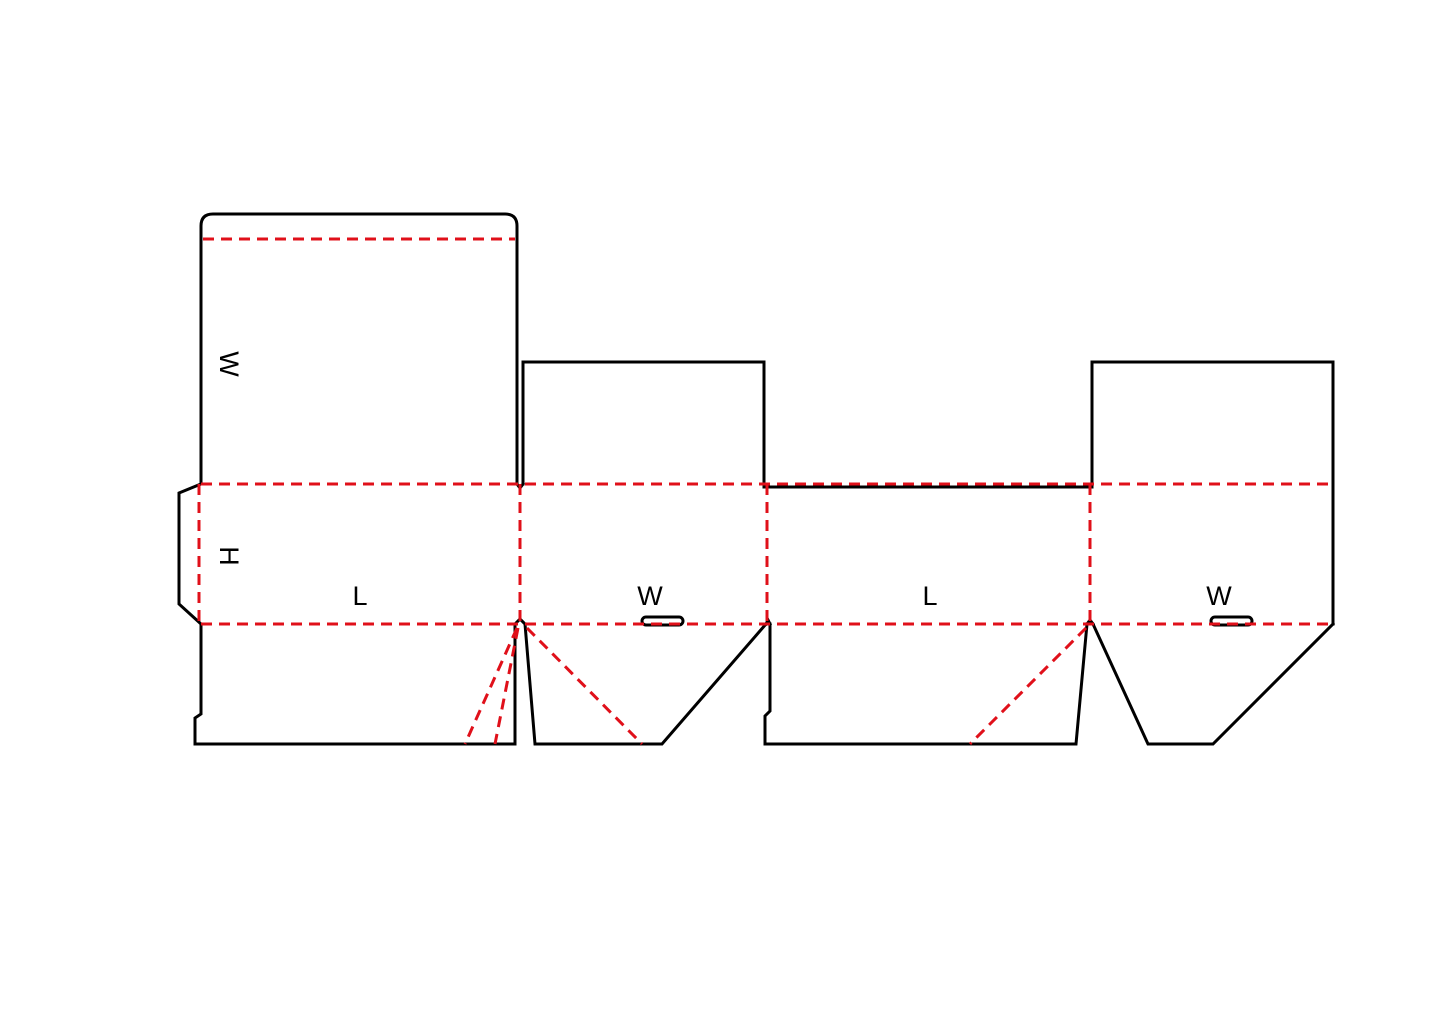  What do you see at coordinates (229, 364) in the screenshot?
I see `label-top-flap-w: W` at bounding box center [229, 364].